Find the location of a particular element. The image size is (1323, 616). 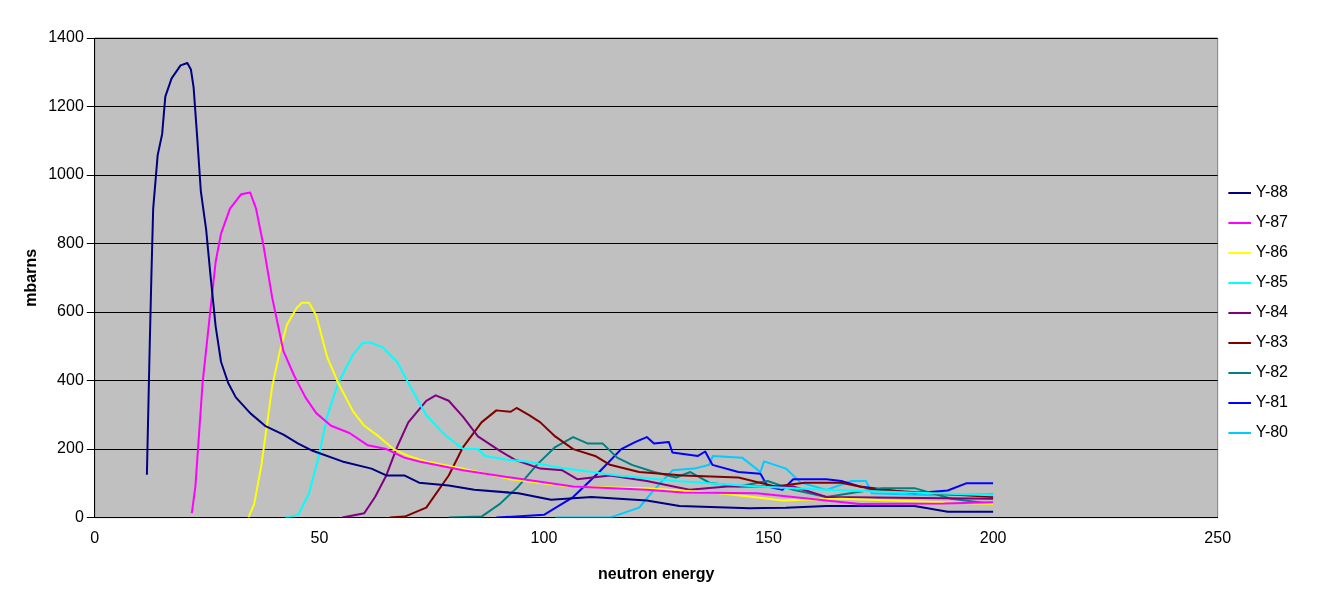

y-tick-label: 1000 is located at coordinates (66, 174).